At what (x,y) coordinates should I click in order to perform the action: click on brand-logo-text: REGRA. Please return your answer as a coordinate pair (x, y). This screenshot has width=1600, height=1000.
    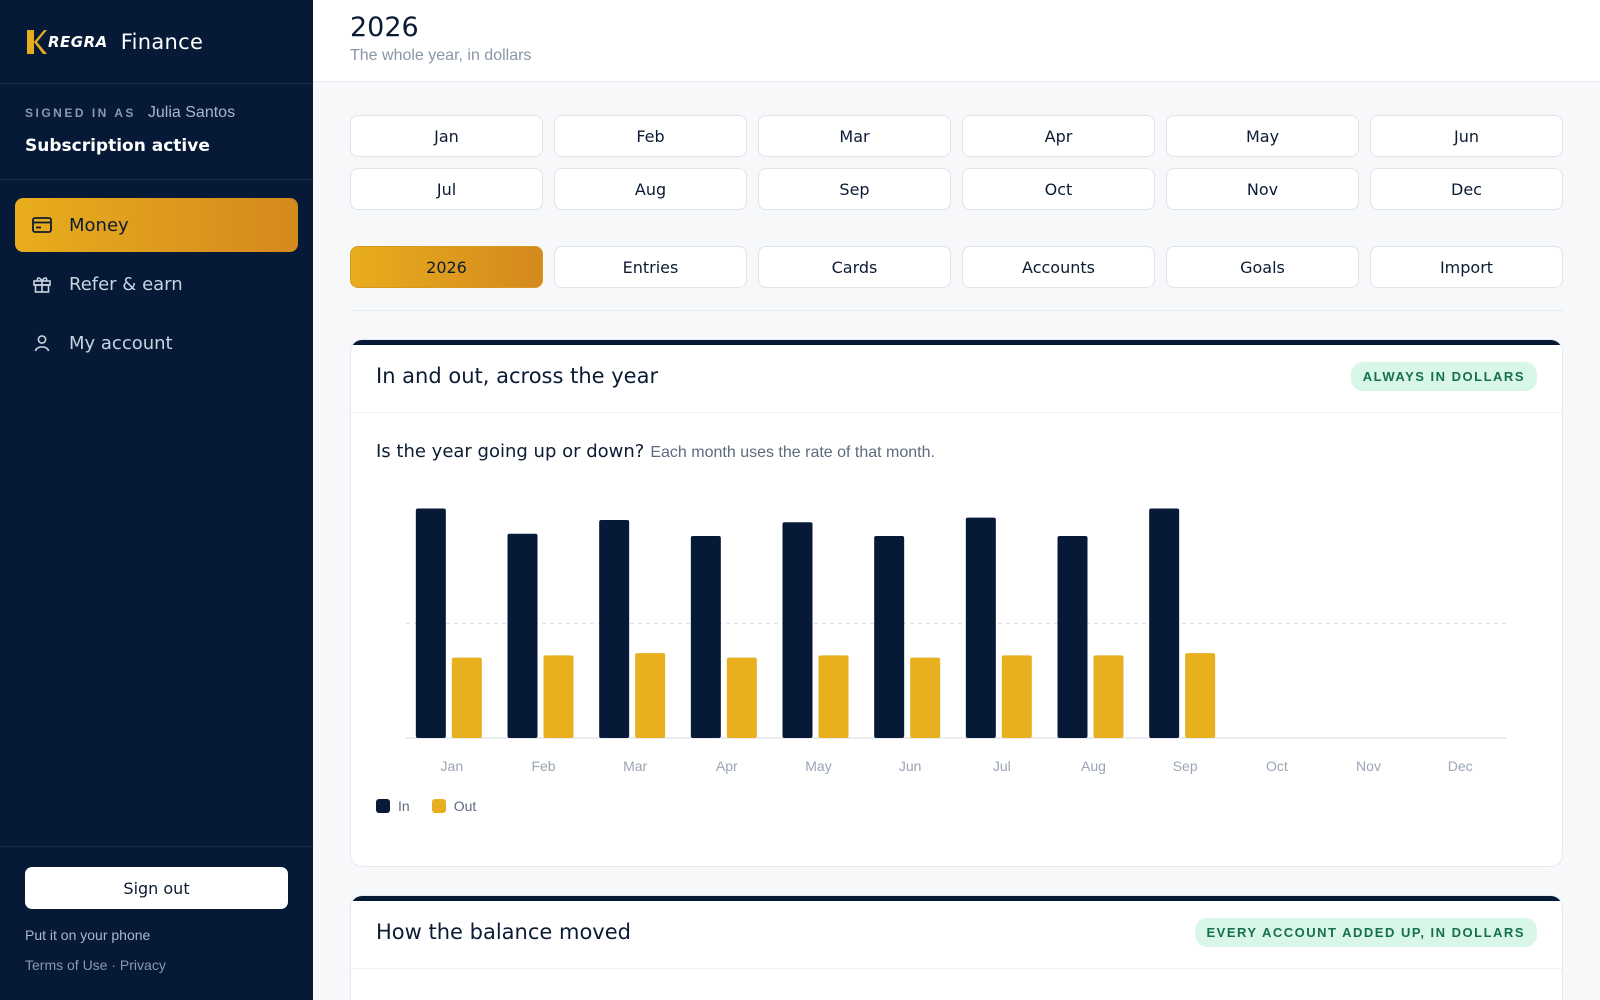
    Looking at the image, I should click on (78, 41).